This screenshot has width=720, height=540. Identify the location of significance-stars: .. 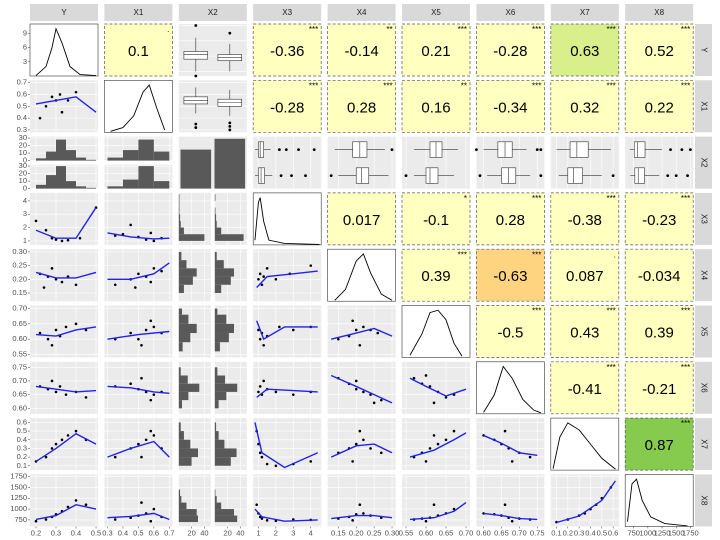
(615, 254).